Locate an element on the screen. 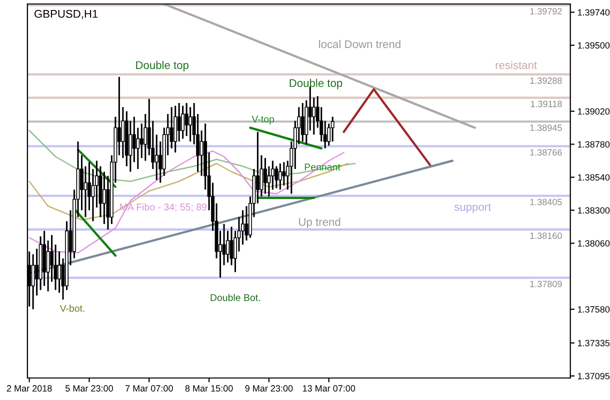 This screenshot has height=400, width=610. x-tick-label: 8 Mar 15:00 is located at coordinates (209, 388).